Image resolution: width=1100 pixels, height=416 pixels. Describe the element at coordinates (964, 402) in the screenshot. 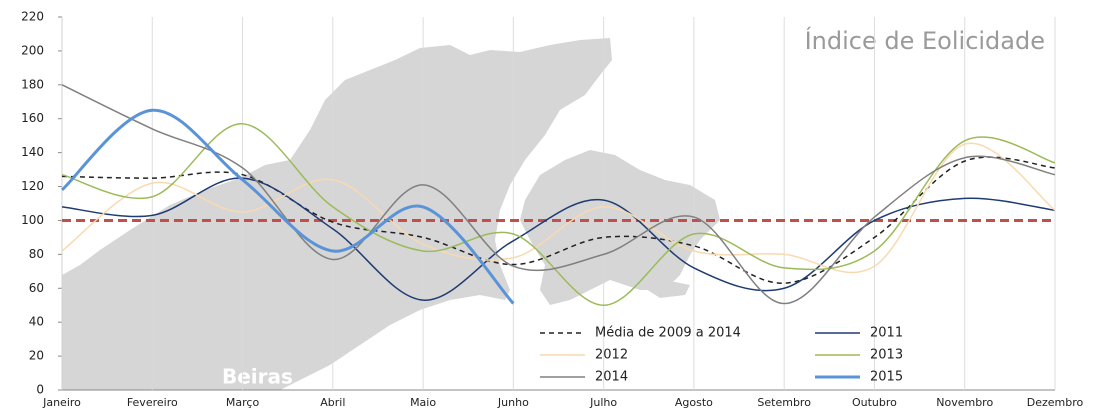

I see `x-tick-label: Novembro` at that location.